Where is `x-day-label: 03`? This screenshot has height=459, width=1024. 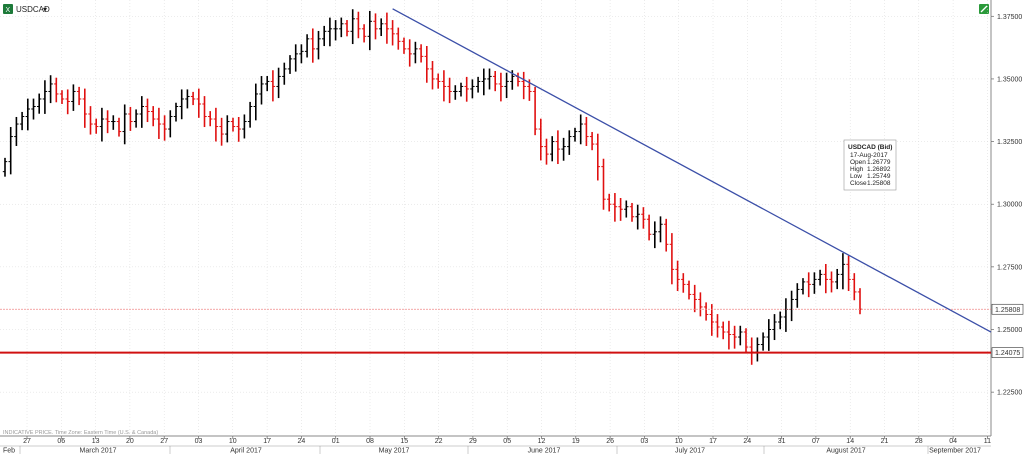
x-day-label: 03 is located at coordinates (645, 441).